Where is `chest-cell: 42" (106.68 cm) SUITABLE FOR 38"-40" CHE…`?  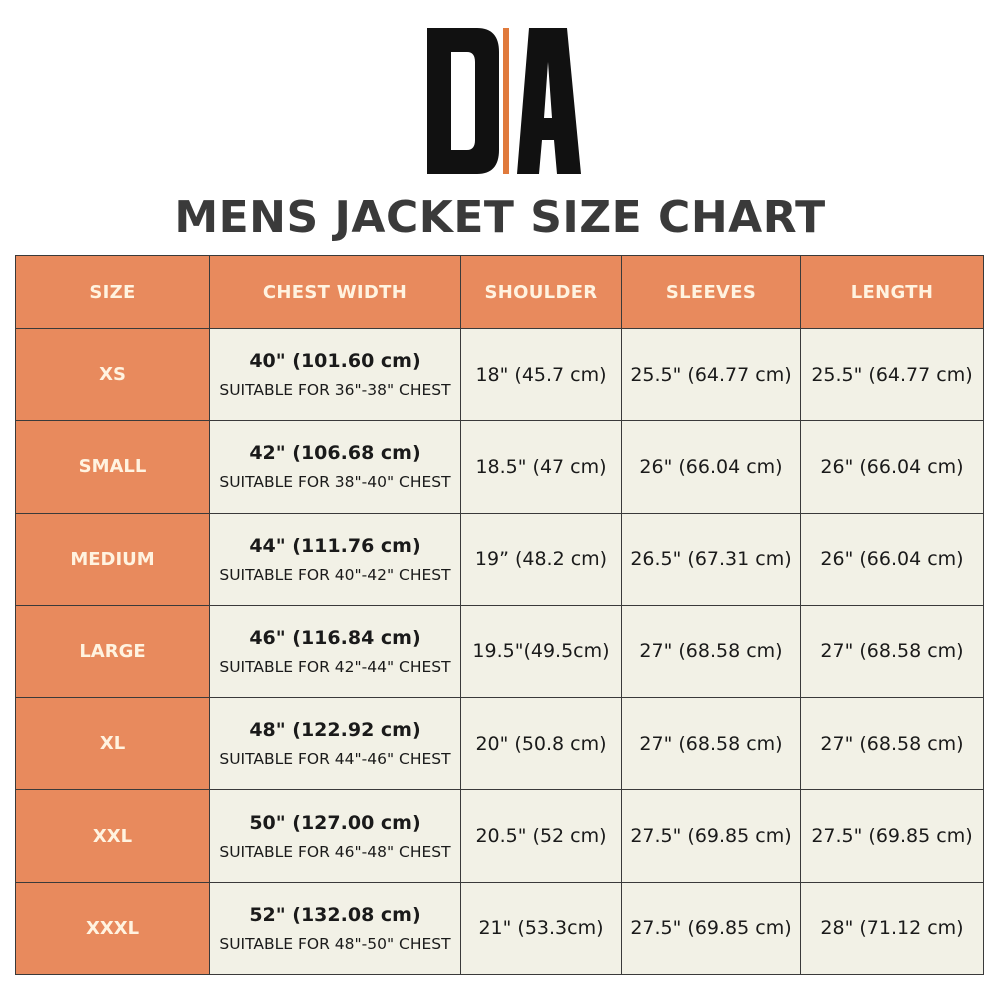 chest-cell: 42" (106.68 cm) SUITABLE FOR 38"-40" CHE… is located at coordinates (335, 467).